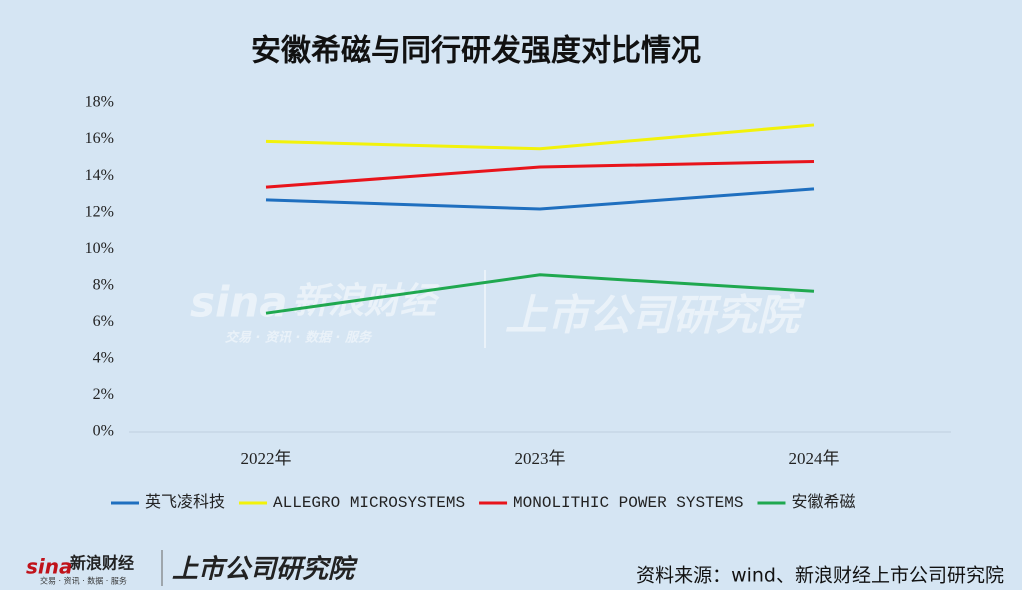 The image size is (1022, 590). What do you see at coordinates (103, 431) in the screenshot?
I see `y-tick-label: 0%` at bounding box center [103, 431].